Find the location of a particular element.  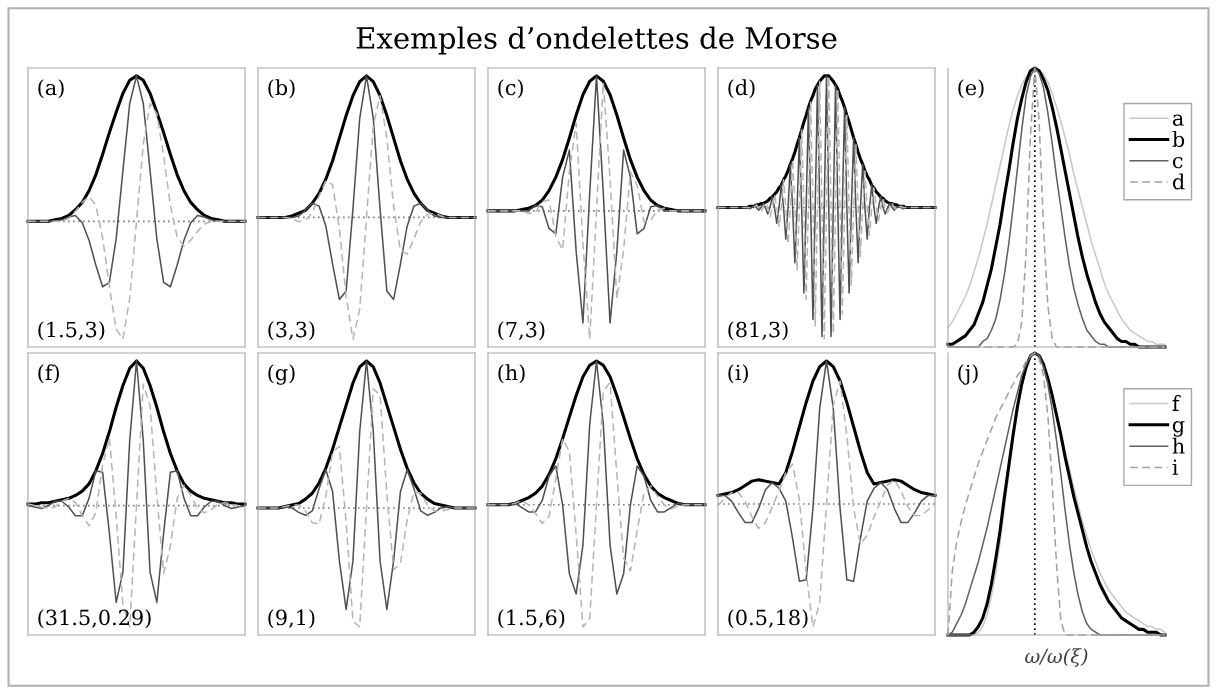

annotation: (3,3) is located at coordinates (291, 331).